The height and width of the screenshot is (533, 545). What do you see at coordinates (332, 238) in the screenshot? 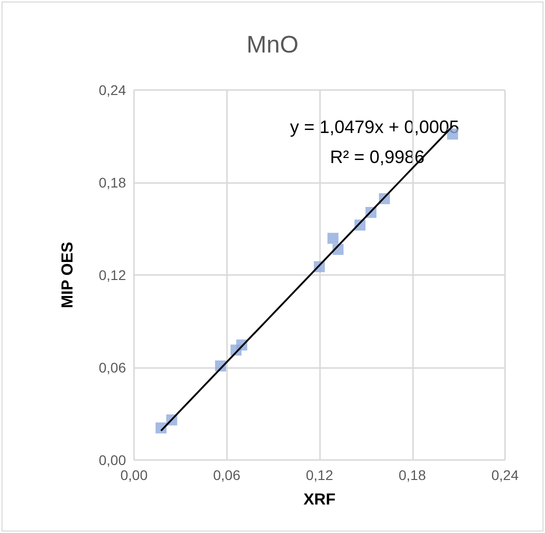
I see `point` at bounding box center [332, 238].